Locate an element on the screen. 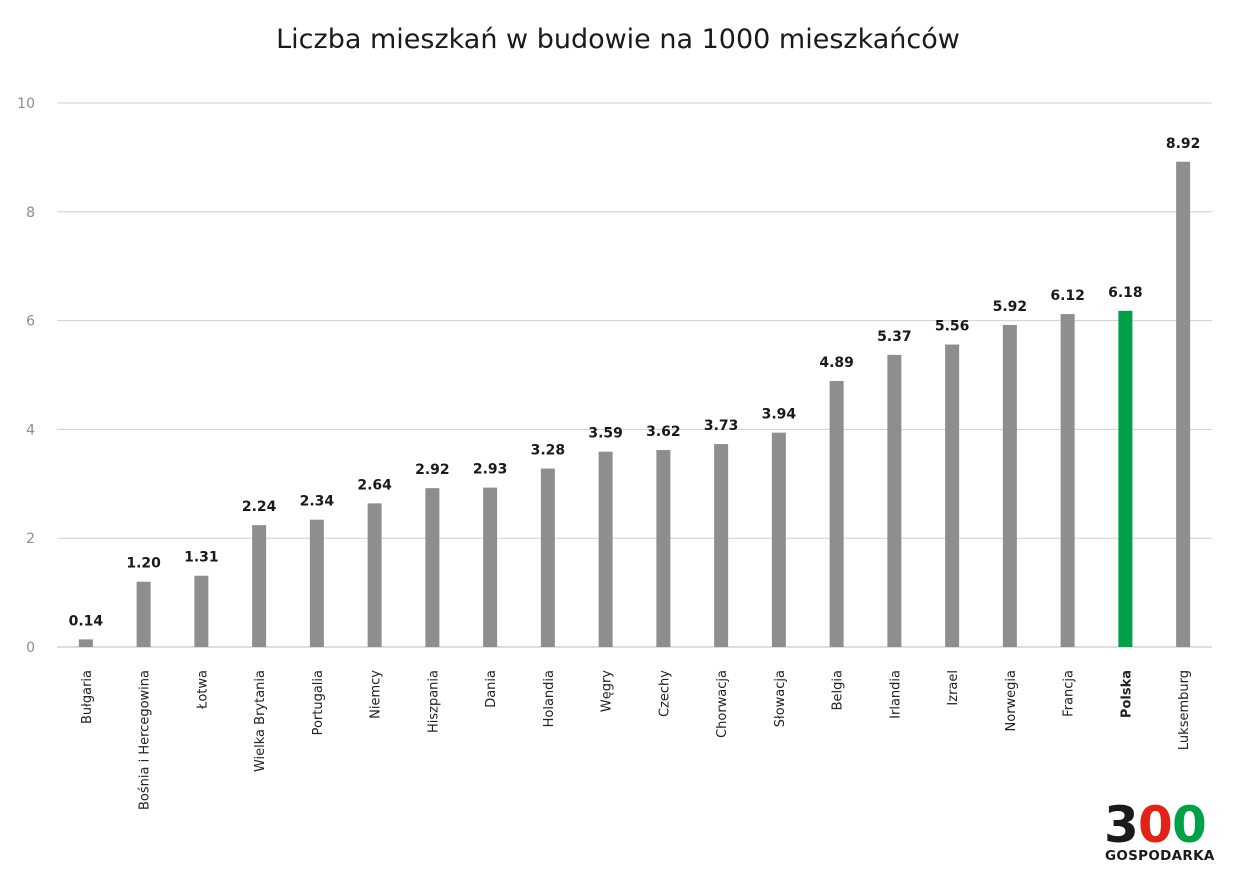 The height and width of the screenshot is (884, 1236). y-tick-label: 4 is located at coordinates (30, 430).